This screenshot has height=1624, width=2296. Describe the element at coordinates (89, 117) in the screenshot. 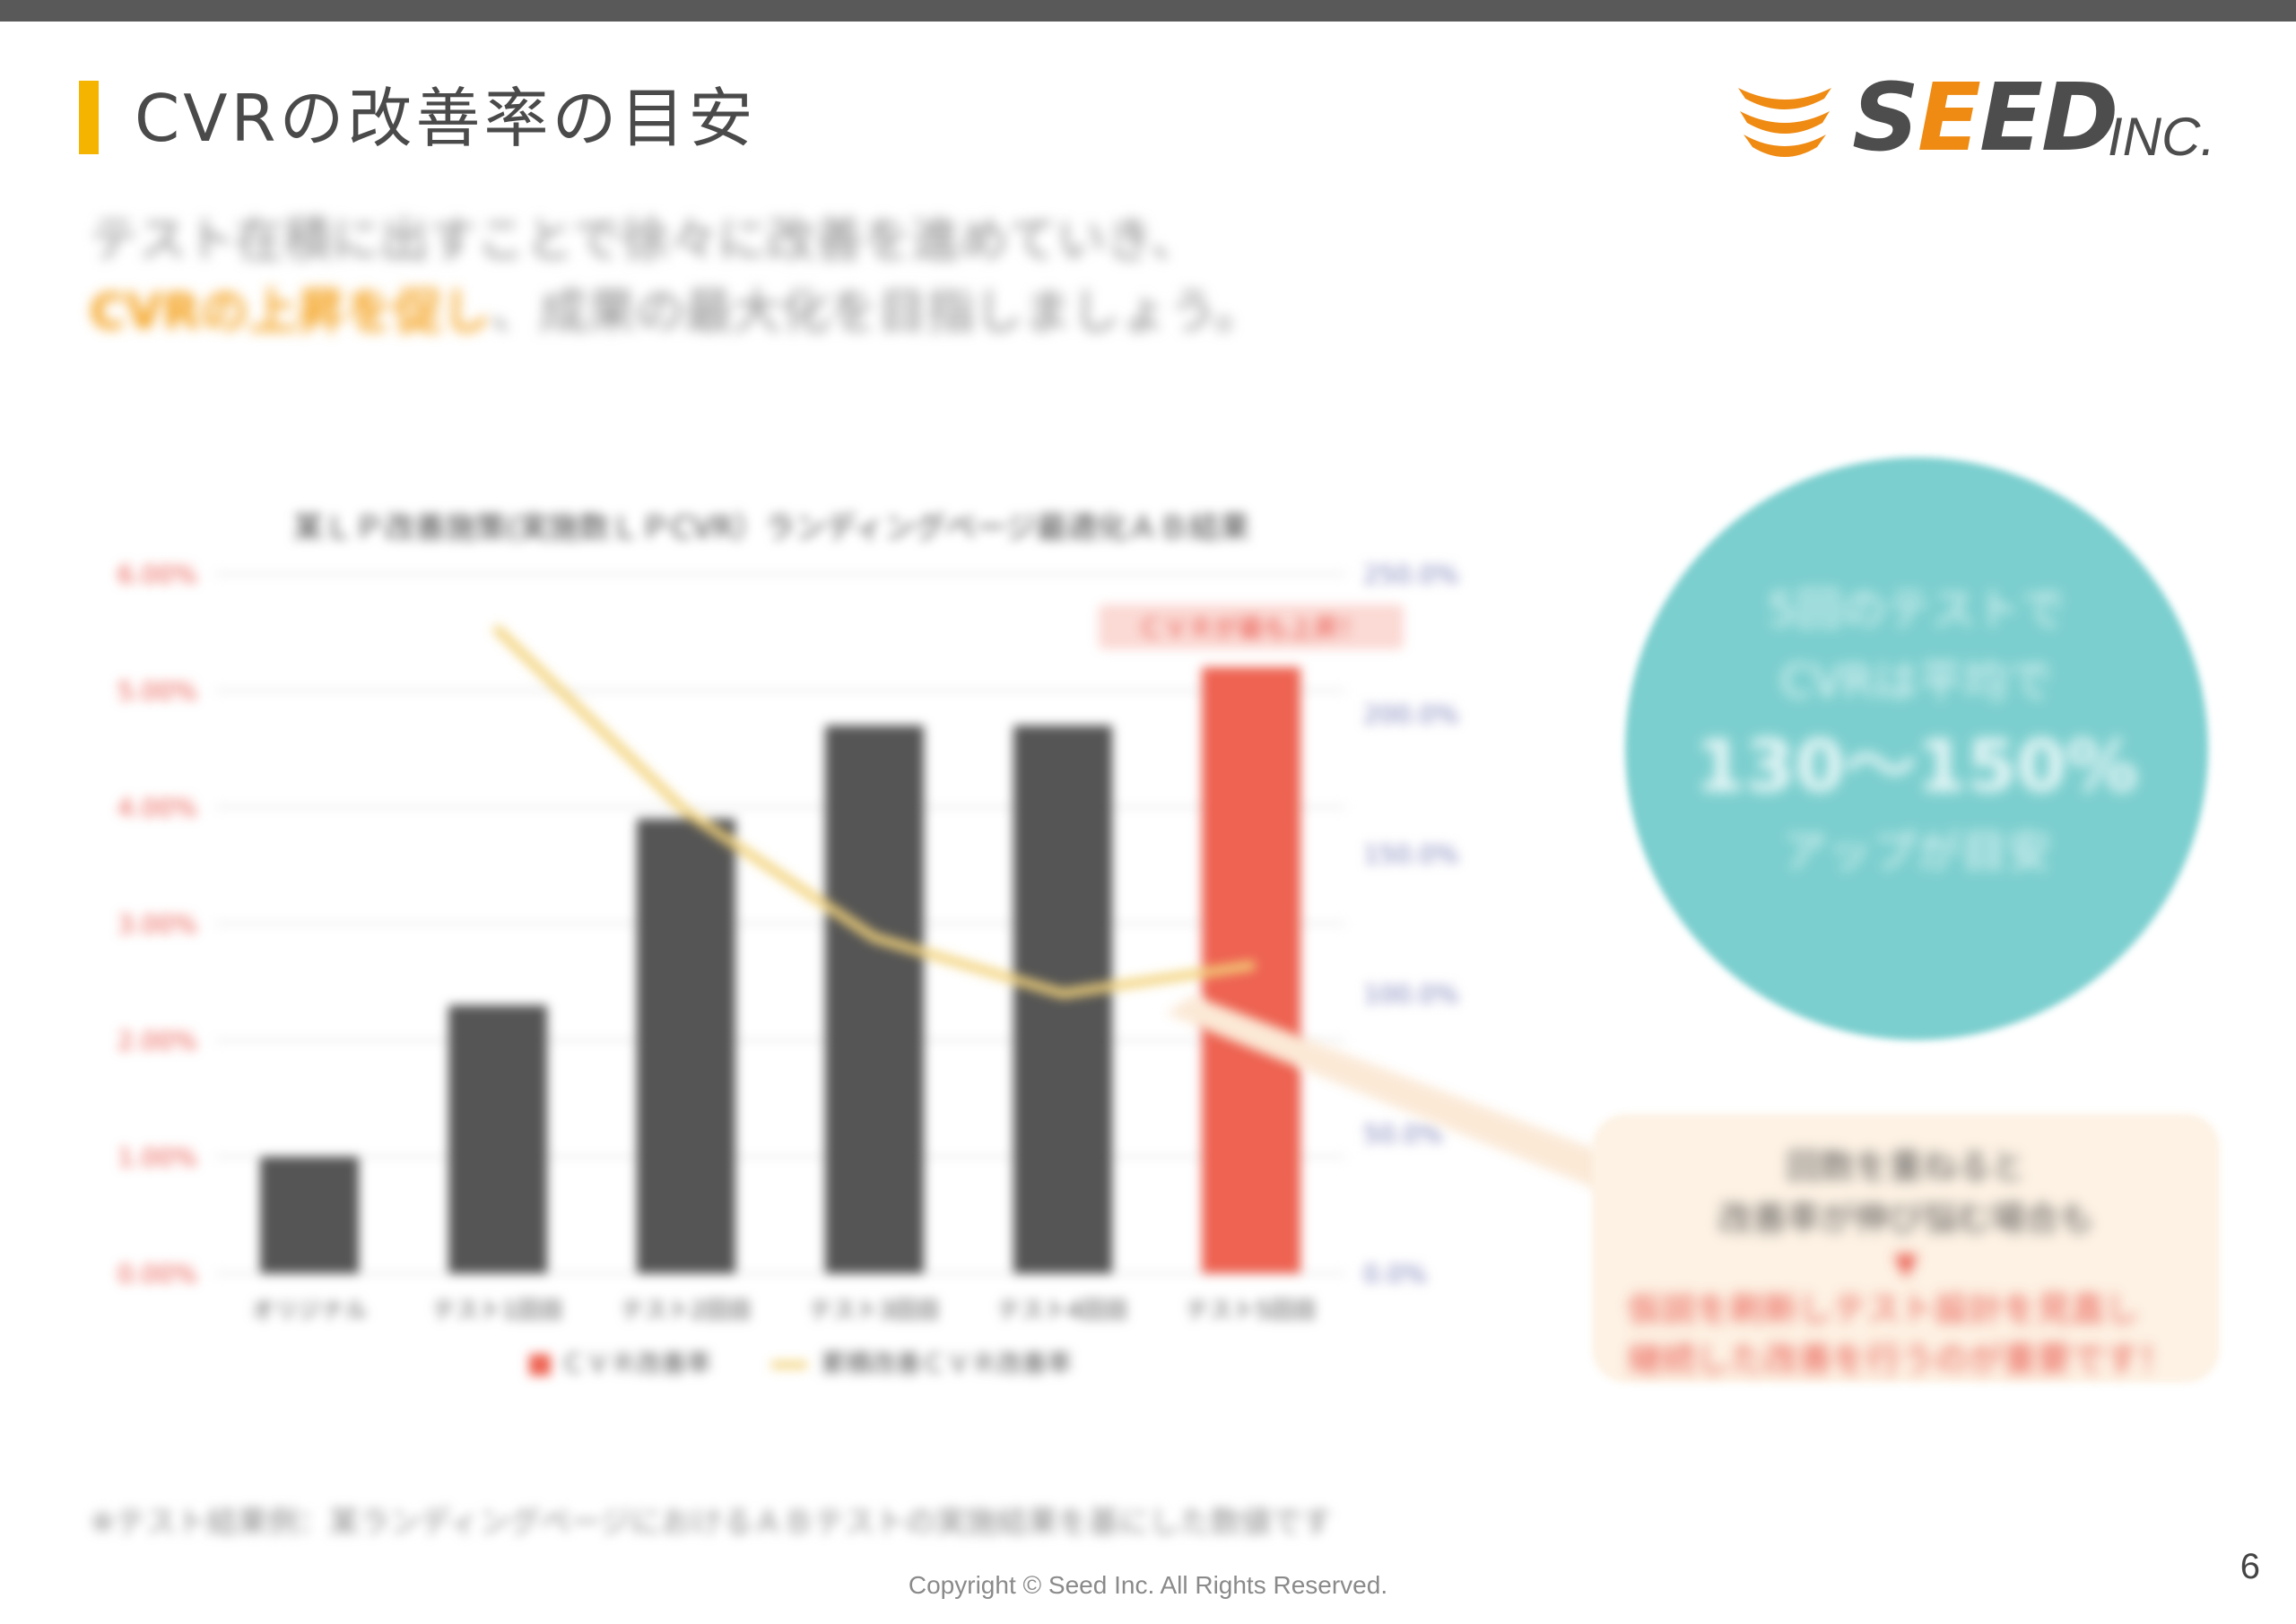

I see `title-accent-bar` at that location.